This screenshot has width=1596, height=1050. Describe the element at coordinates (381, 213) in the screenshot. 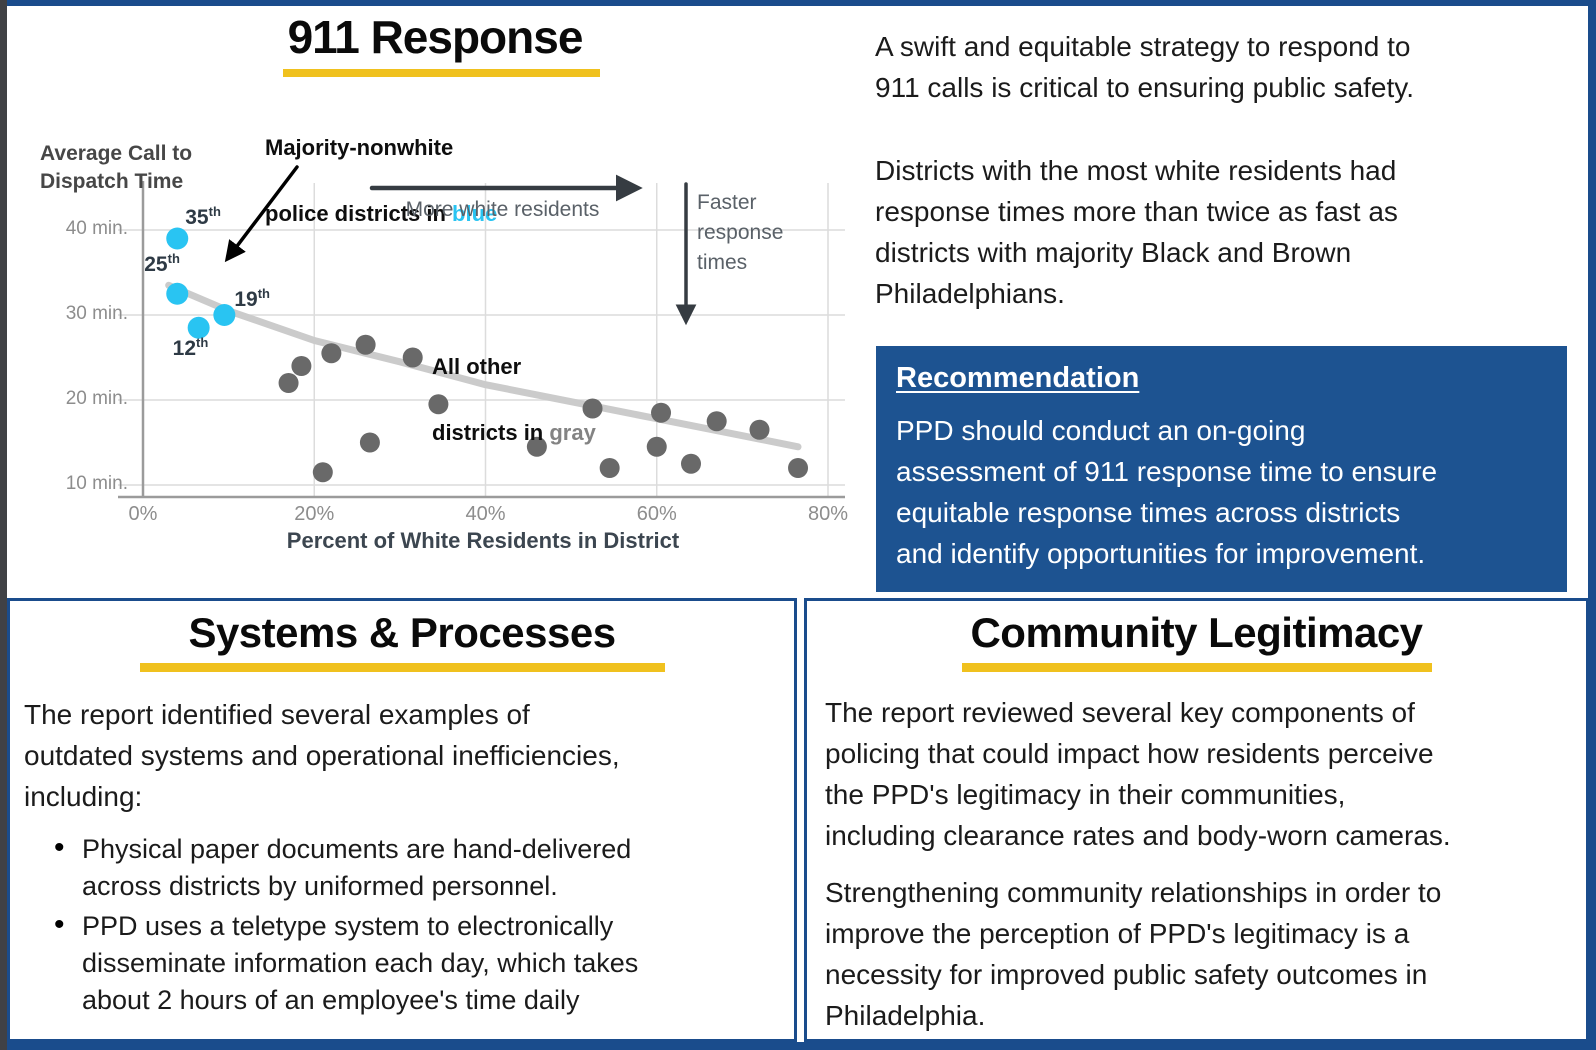

I see `annotation-line2: police districts in blue` at that location.